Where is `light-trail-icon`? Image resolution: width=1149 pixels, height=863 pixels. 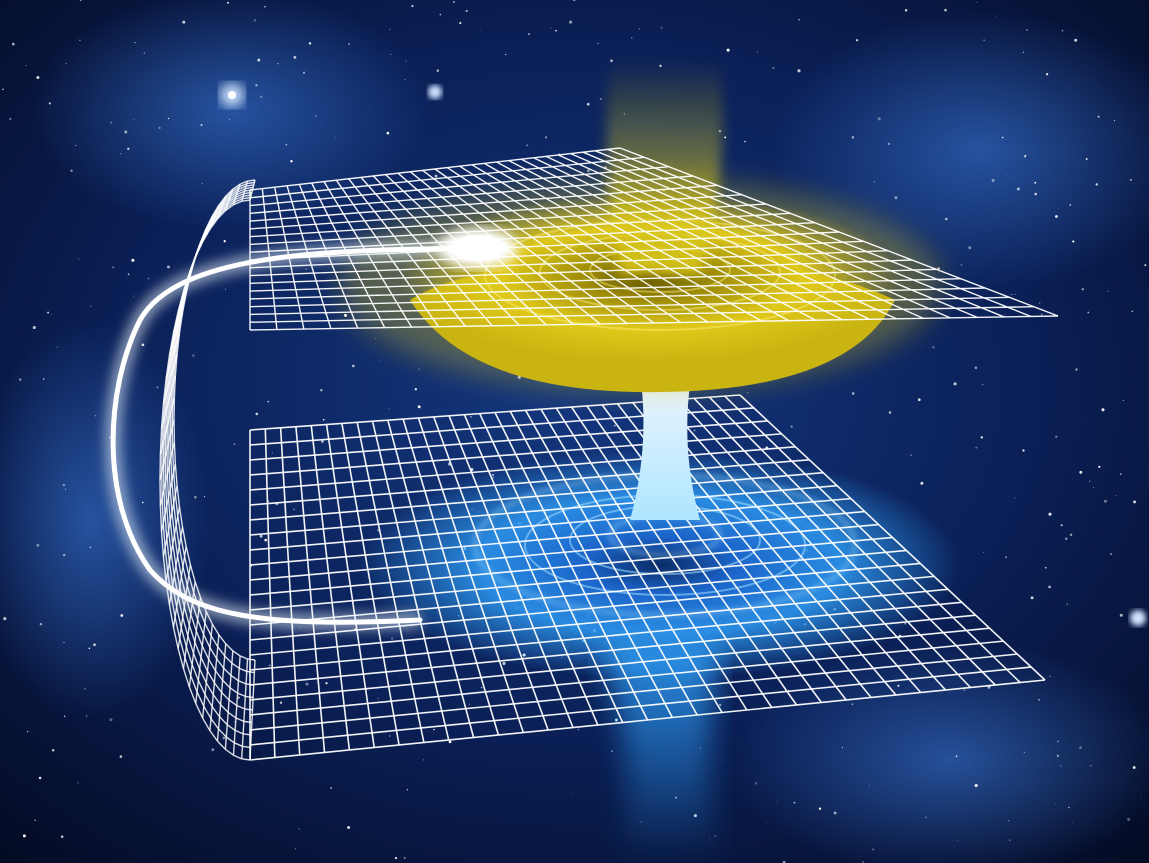
light-trail-icon is located at coordinates (301, 435).